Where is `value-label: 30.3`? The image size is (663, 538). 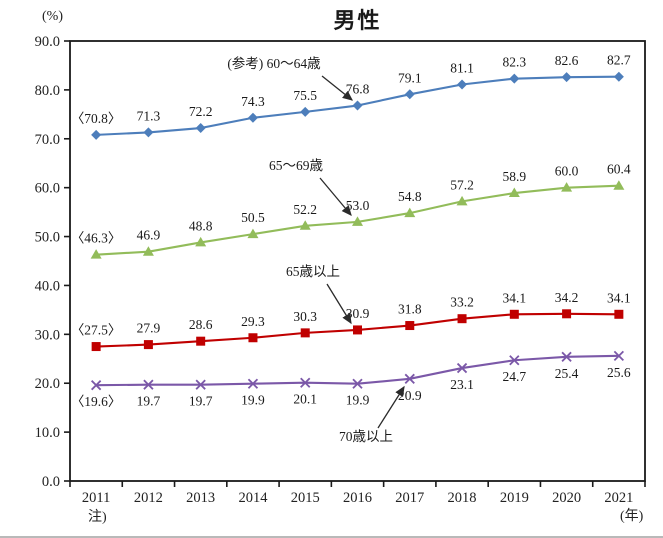
value-label: 30.3 is located at coordinates (305, 316).